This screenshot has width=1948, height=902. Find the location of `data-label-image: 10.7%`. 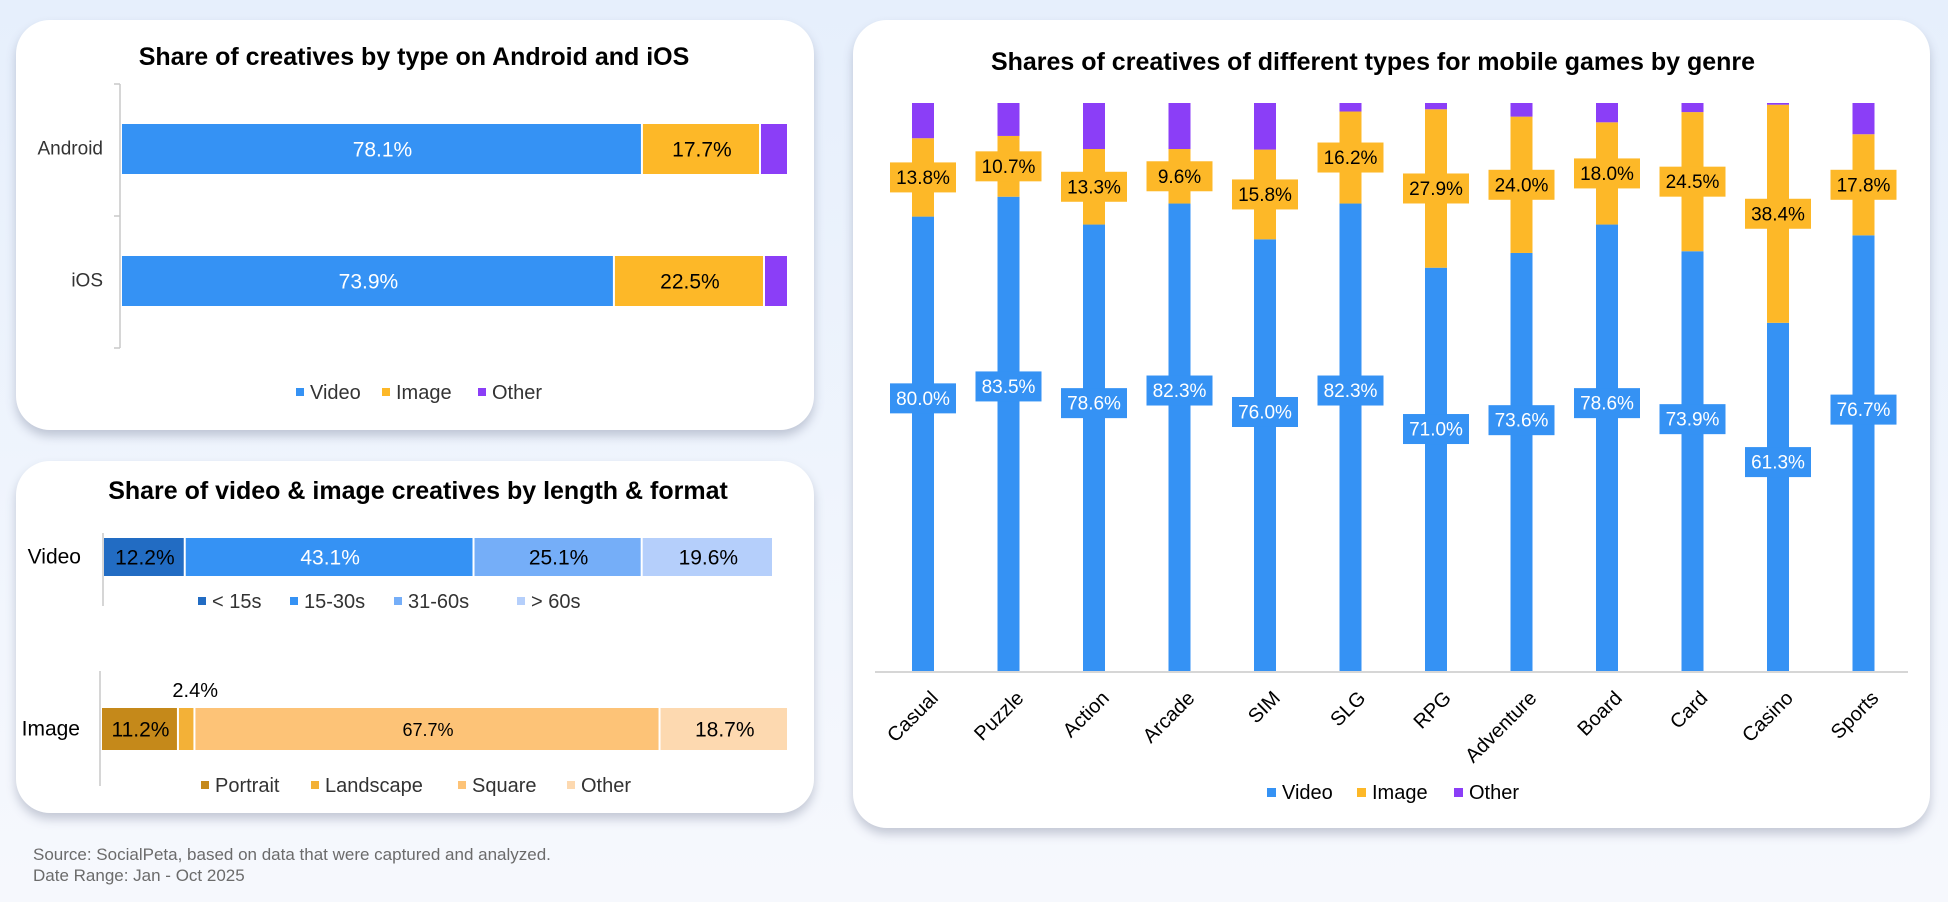

data-label-image: 10.7% is located at coordinates (1009, 167).